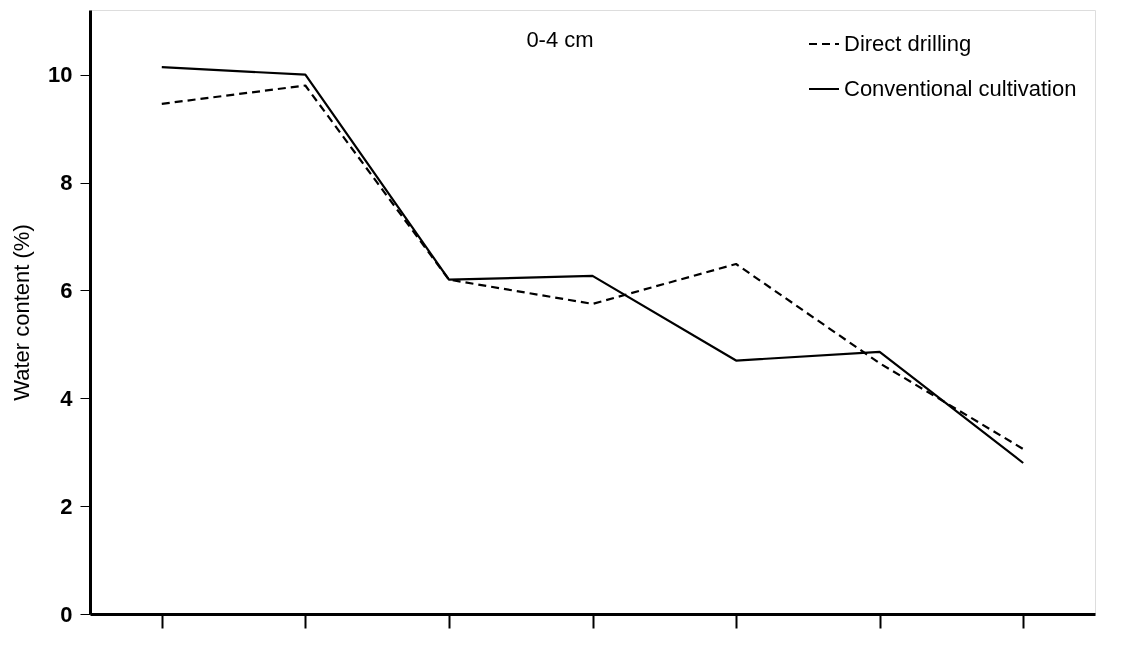 Image resolution: width=1129 pixels, height=652 pixels. Describe the element at coordinates (60, 75) in the screenshot. I see `y-tick-label: 10` at that location.